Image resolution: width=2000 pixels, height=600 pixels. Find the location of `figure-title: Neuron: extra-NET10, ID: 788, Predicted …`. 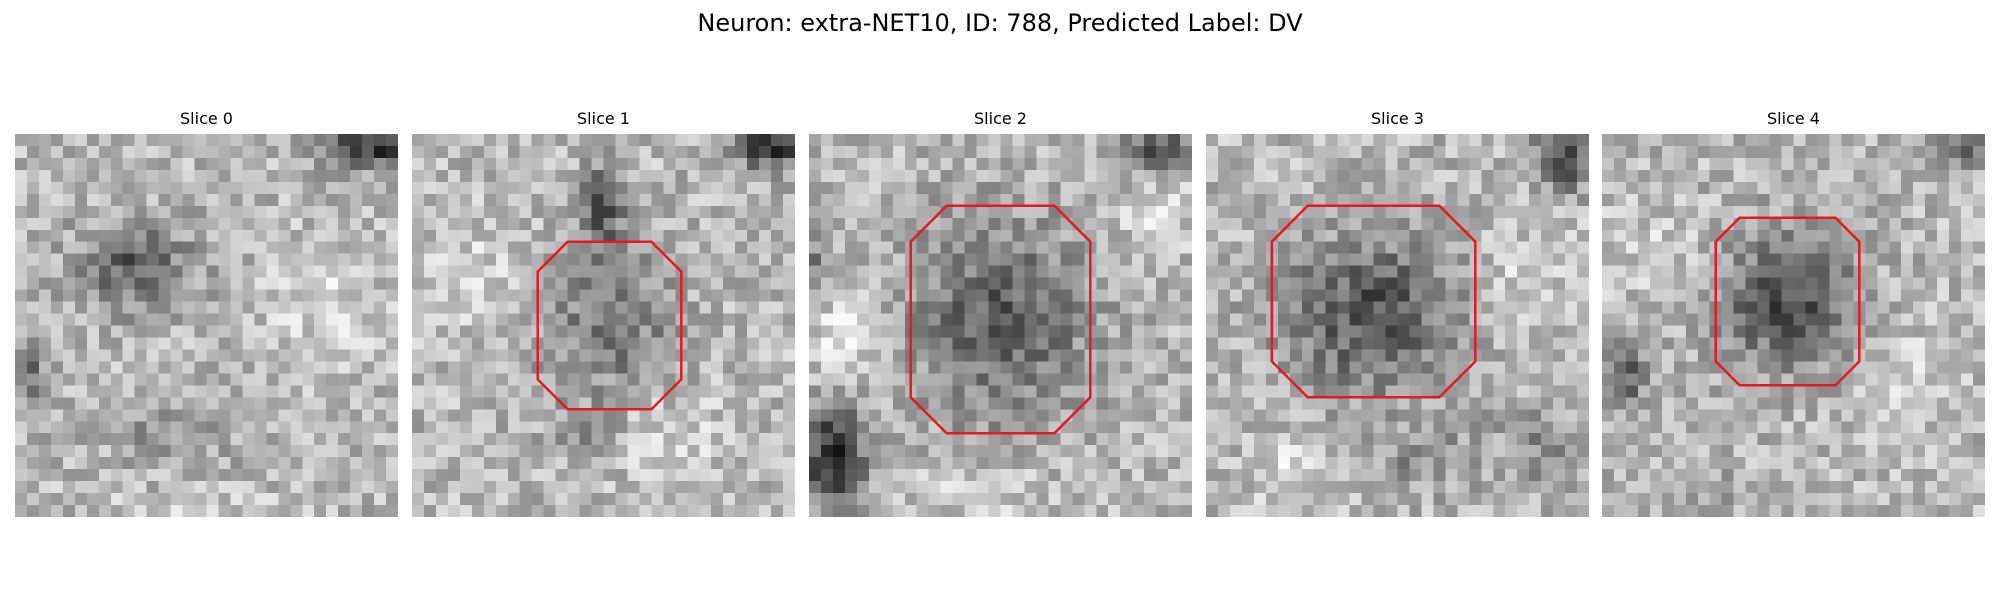

figure-title: Neuron: extra-NET10, ID: 788, Predicted … is located at coordinates (1000, 23).